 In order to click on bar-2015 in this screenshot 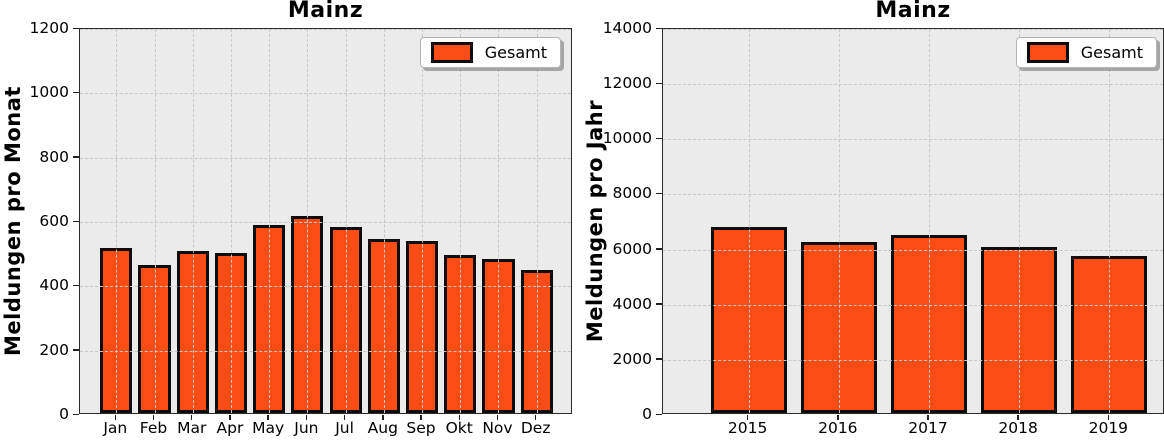, I will do `click(748, 319)`.